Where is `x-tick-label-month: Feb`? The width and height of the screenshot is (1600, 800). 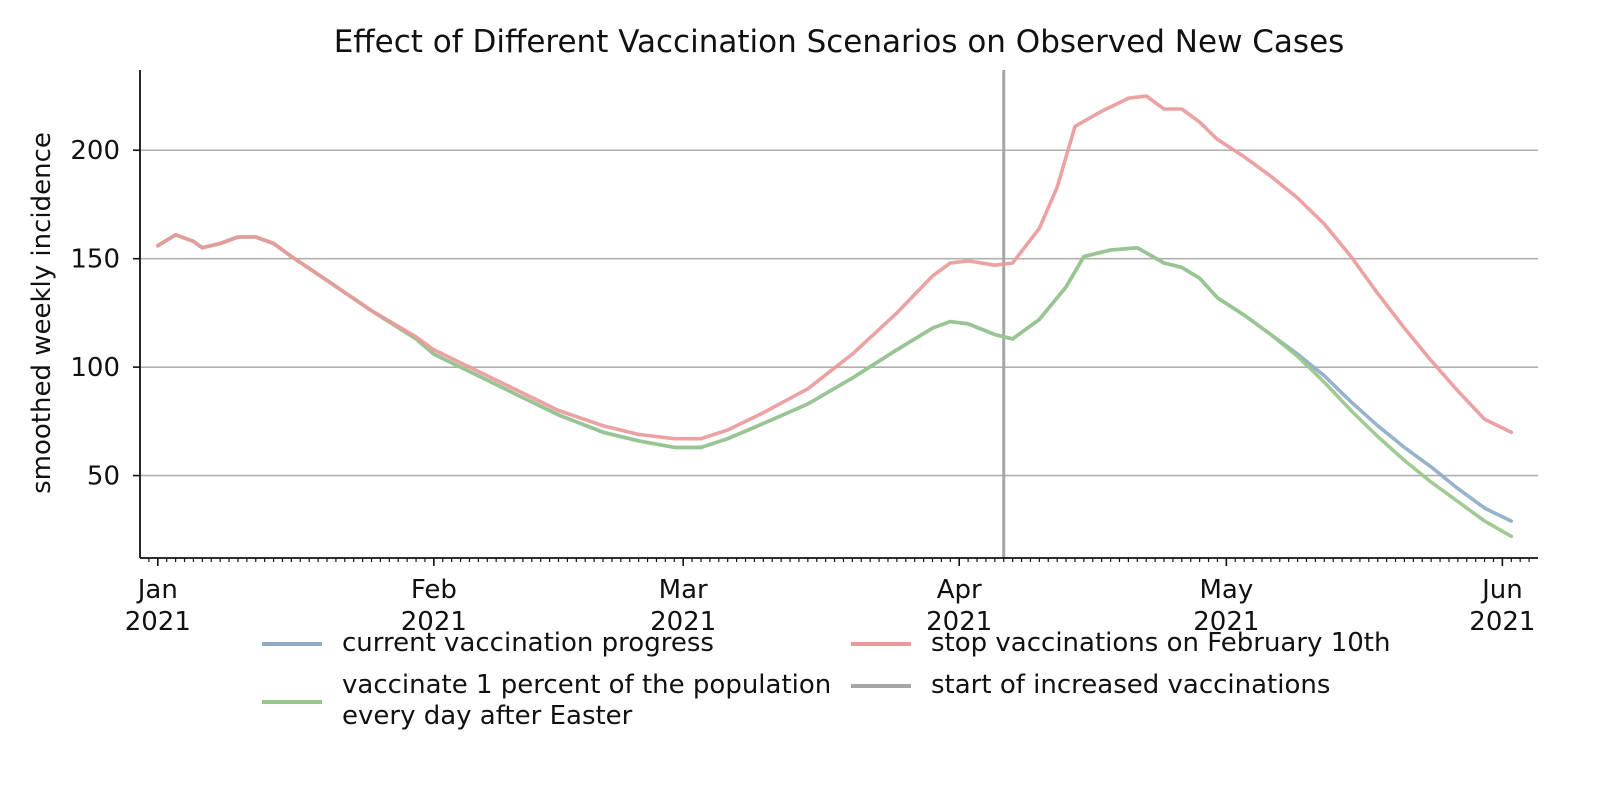
x-tick-label-month: Feb is located at coordinates (434, 590).